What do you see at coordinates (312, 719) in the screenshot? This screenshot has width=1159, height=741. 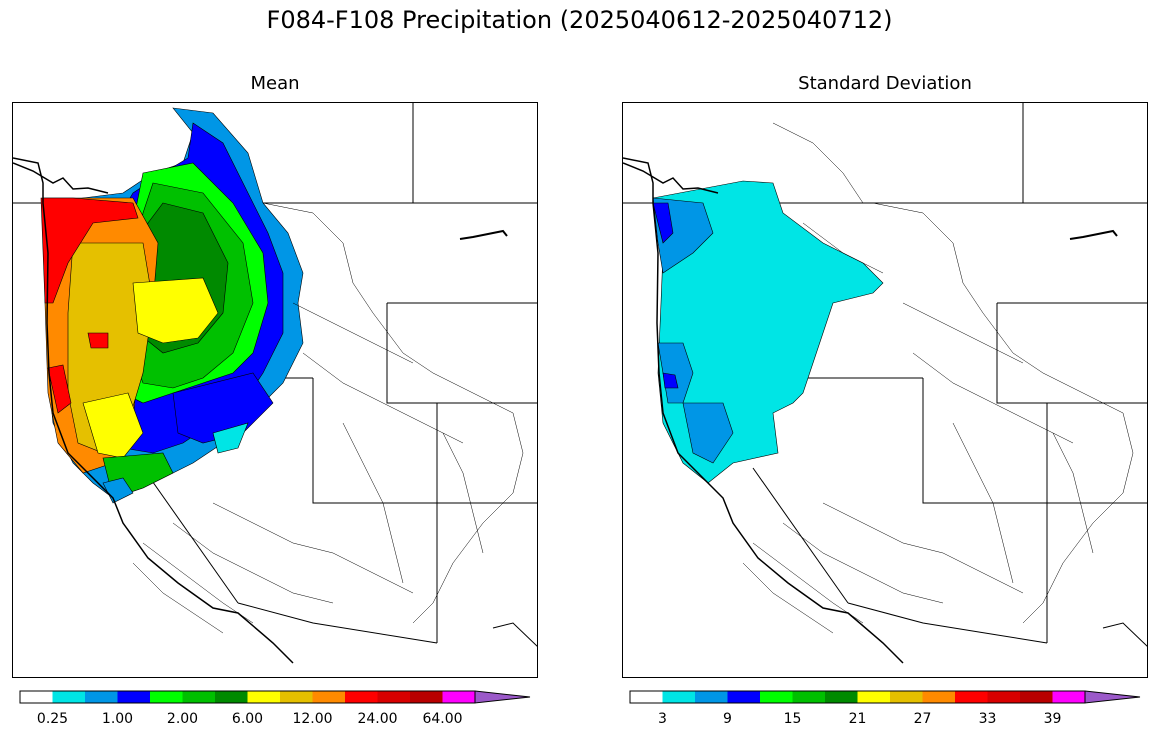 I see `colorbar-tick-label: 12.00` at bounding box center [312, 719].